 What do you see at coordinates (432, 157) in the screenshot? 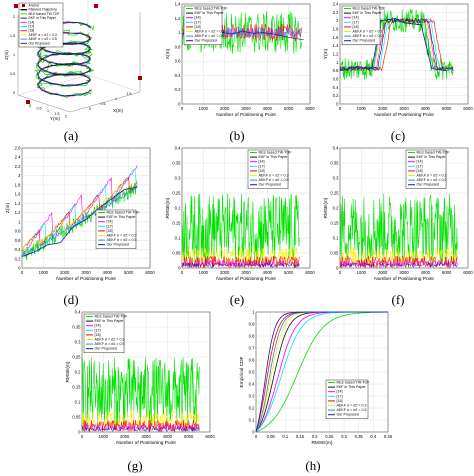
I see `legend-entry-f: EKF in This Paper` at bounding box center [432, 157].